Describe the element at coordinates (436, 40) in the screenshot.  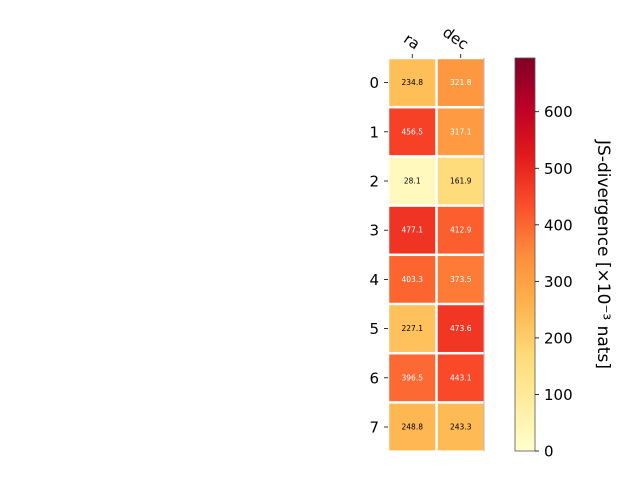
I see `column-labels: ra dec` at that location.